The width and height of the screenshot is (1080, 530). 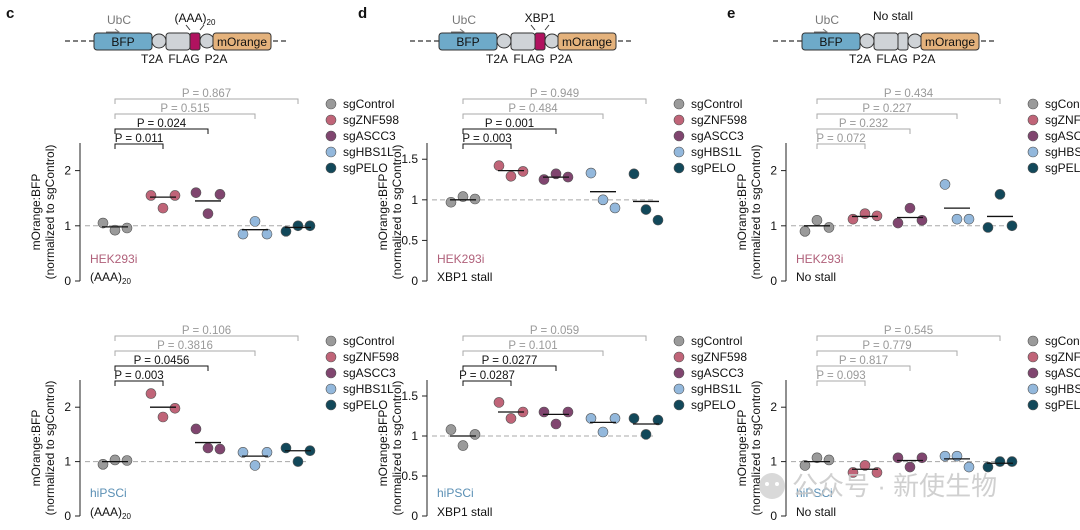 I want to click on t2a-label: T2A, so click(x=152, y=59).